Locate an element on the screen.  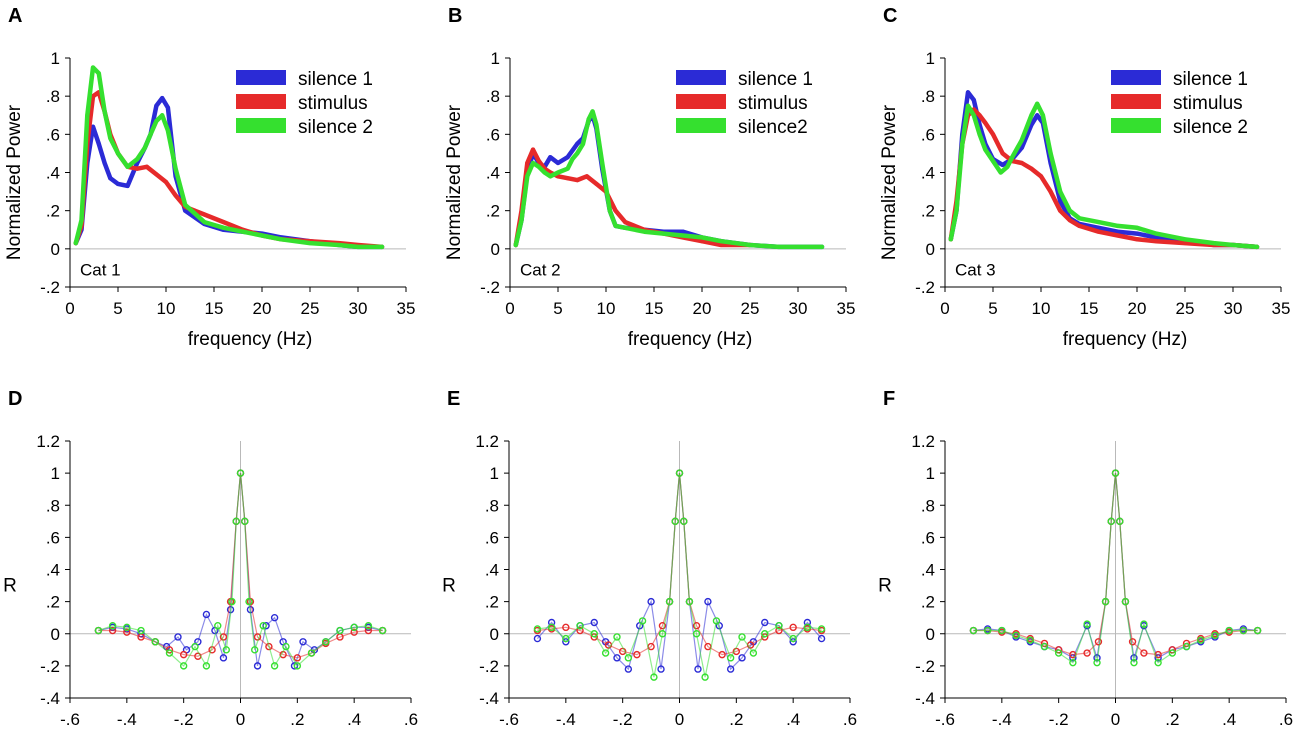
x-tick-label: 0 is located at coordinates (240, 719).